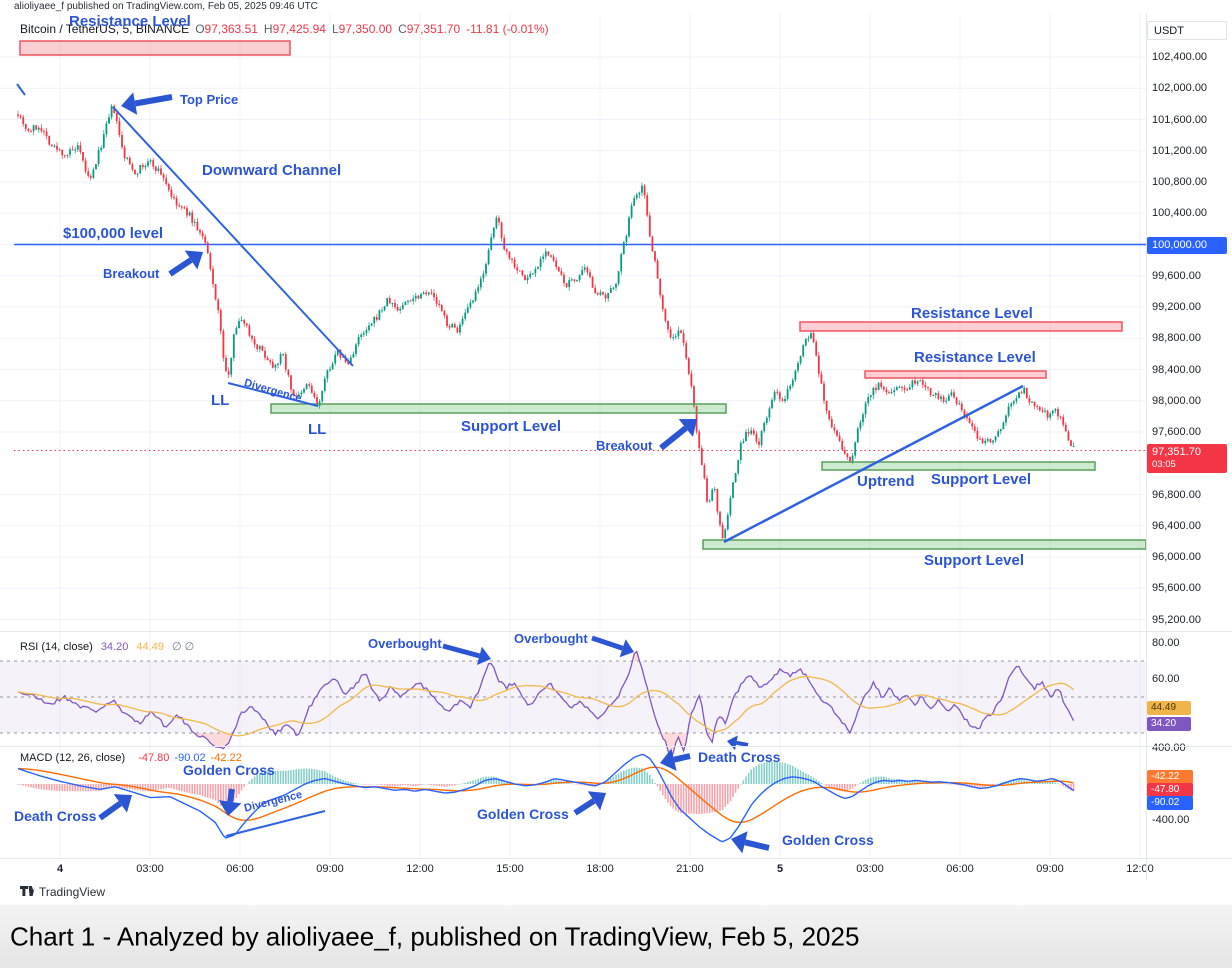  What do you see at coordinates (27, 891) in the screenshot?
I see `tv-glyph-icon` at bounding box center [27, 891].